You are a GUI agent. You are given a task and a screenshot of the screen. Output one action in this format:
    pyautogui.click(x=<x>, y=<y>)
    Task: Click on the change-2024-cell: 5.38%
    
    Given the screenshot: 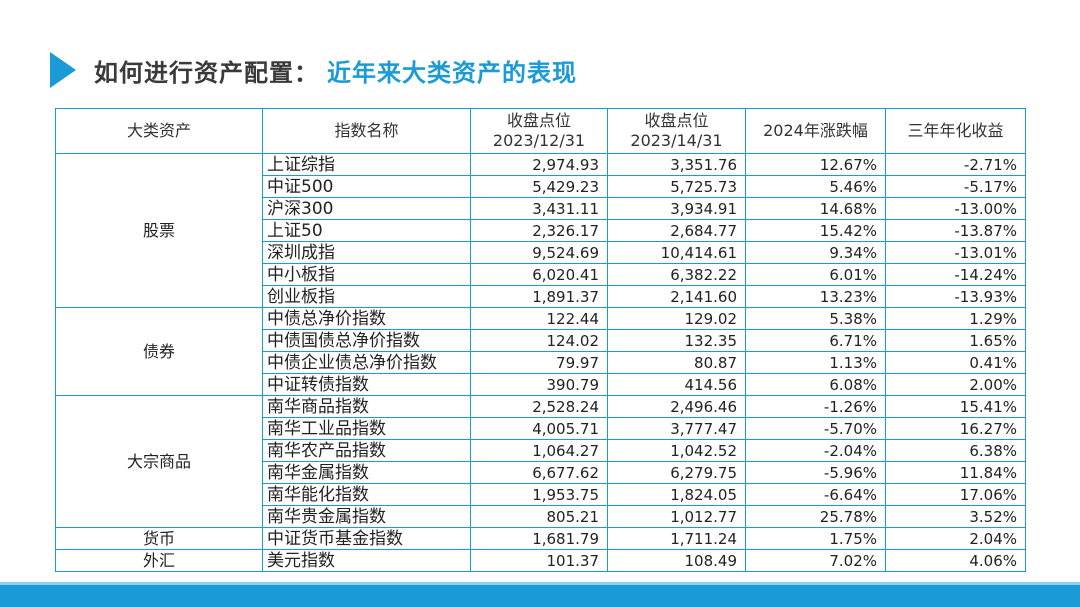 What is the action you would take?
    pyautogui.click(x=815, y=318)
    